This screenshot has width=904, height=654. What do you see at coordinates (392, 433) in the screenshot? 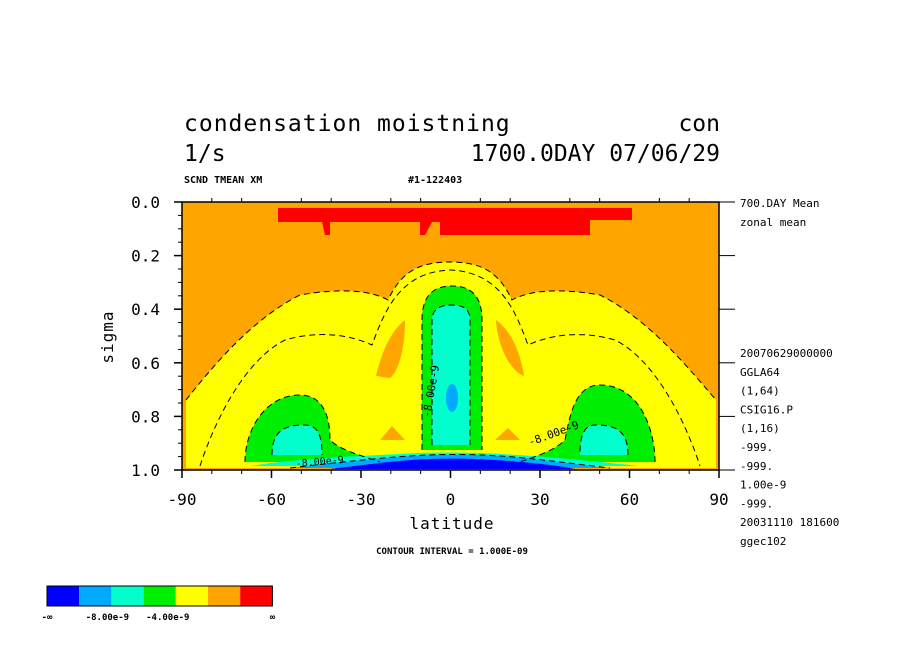
I see `field-orange-spot-left` at bounding box center [392, 433].